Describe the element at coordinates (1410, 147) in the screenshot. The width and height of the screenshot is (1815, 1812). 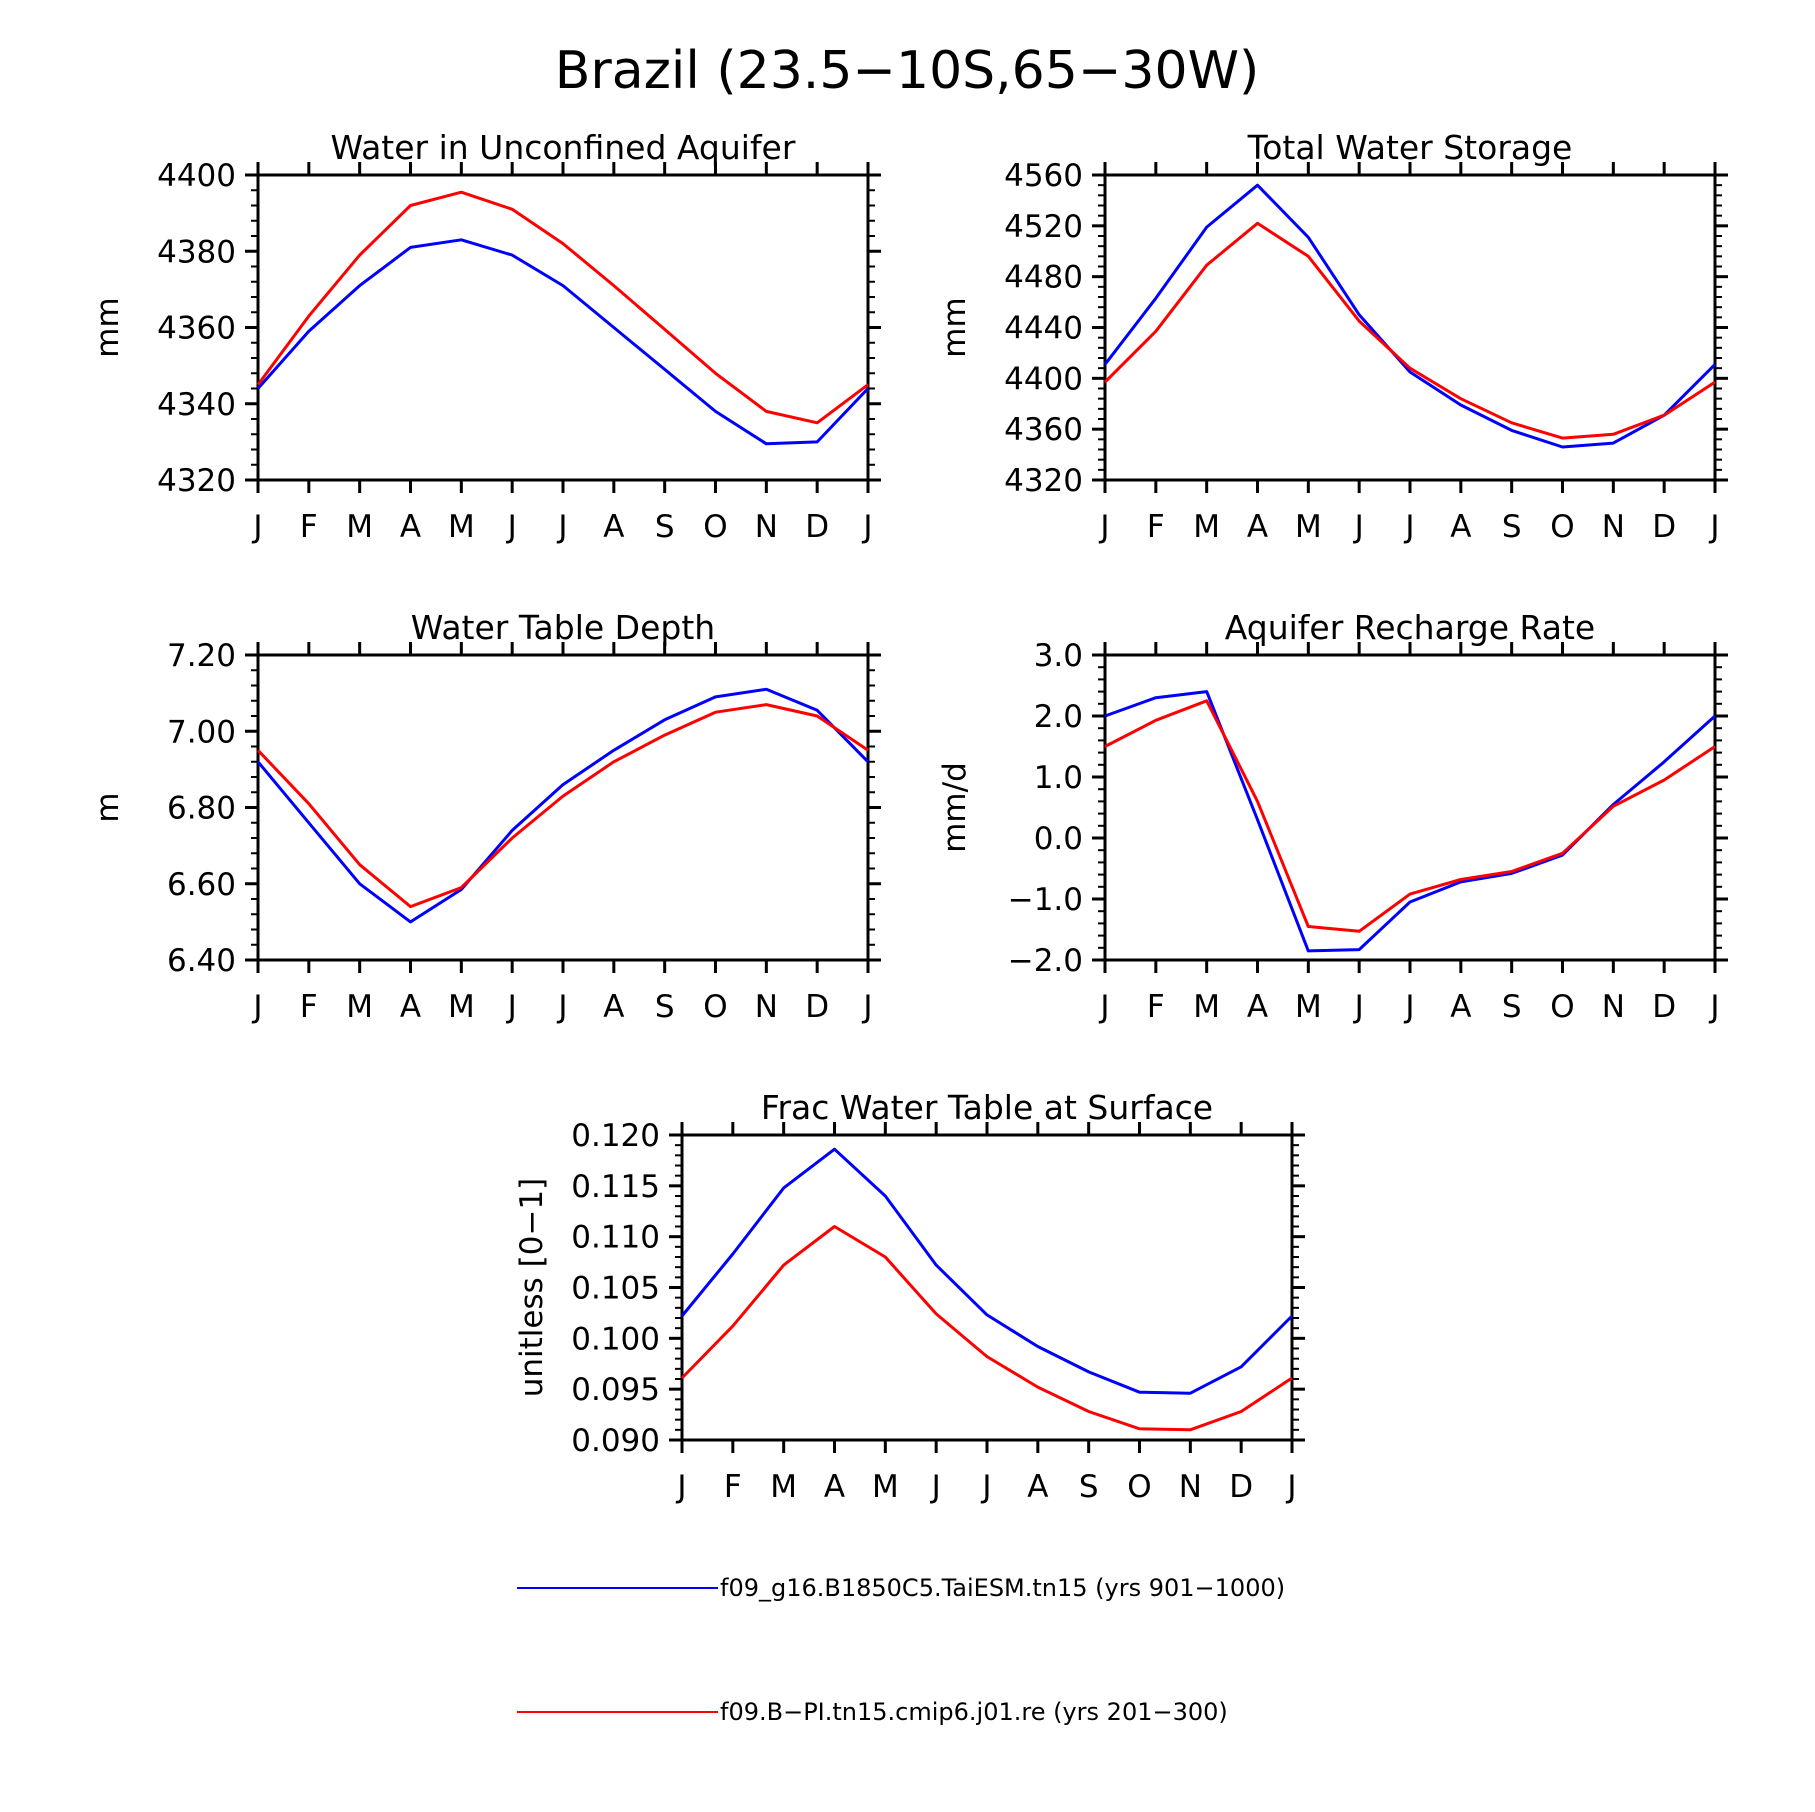
I see `panel-title: Total Water Storage` at that location.